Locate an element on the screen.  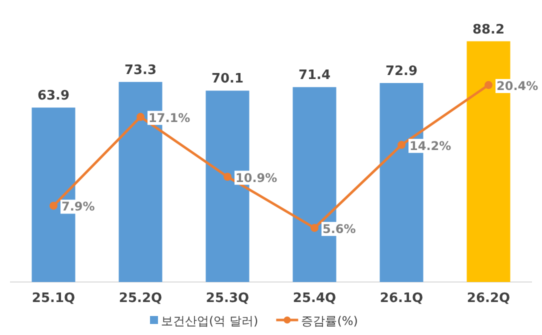
data-label: 73.3 is located at coordinates (140, 70).